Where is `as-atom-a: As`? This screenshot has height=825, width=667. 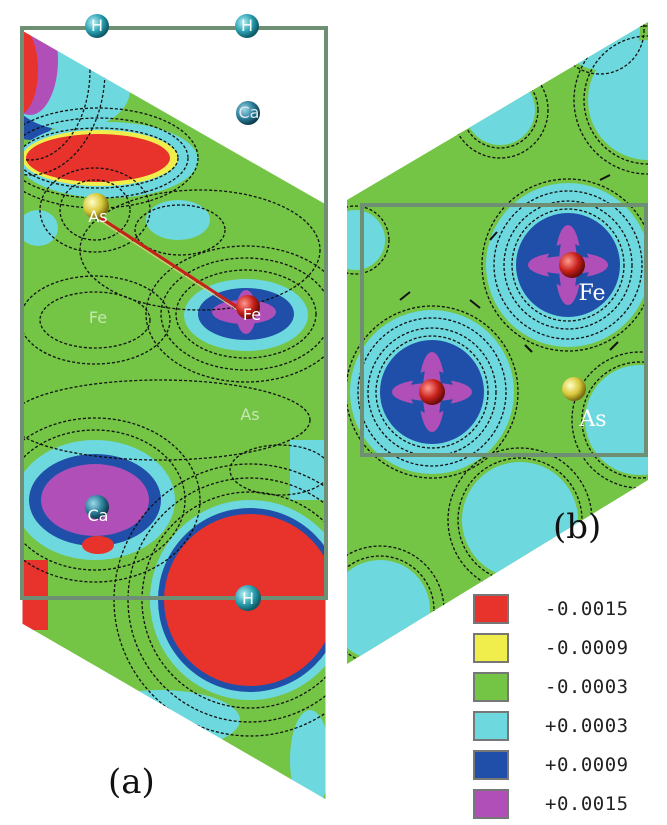 as-atom-a: As is located at coordinates (96, 209).